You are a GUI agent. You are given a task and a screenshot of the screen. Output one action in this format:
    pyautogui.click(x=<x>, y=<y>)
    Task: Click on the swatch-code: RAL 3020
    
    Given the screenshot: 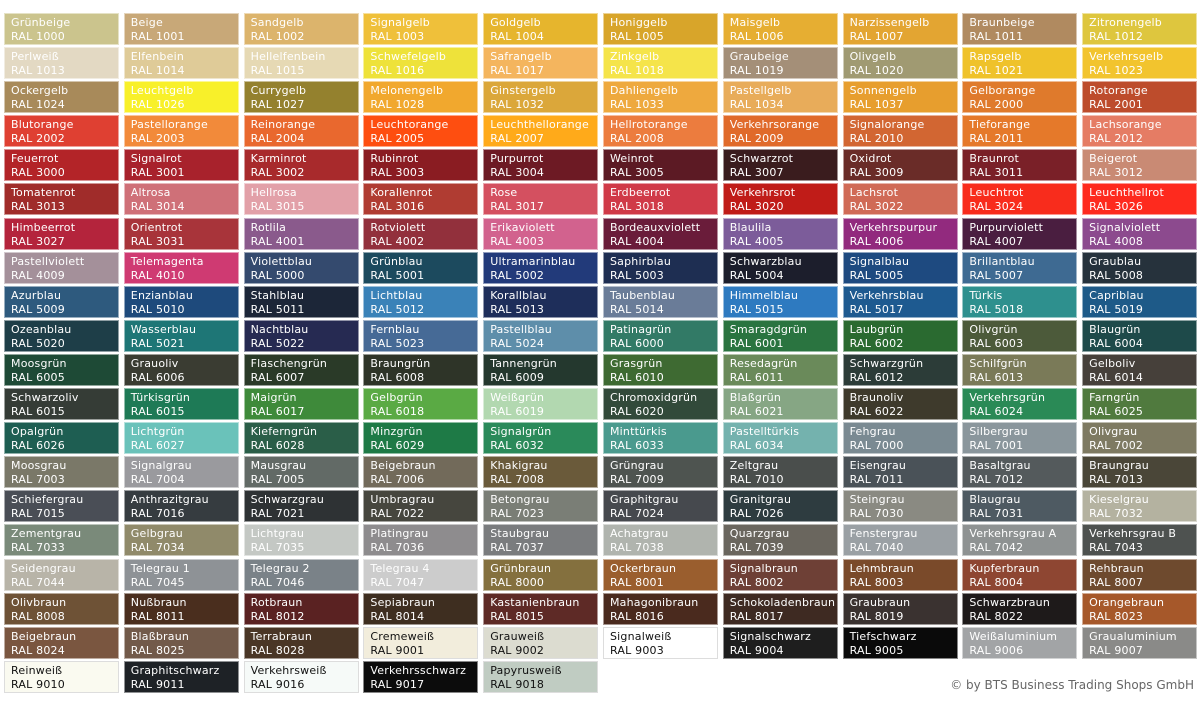 What is the action you would take?
    pyautogui.click(x=756, y=207)
    